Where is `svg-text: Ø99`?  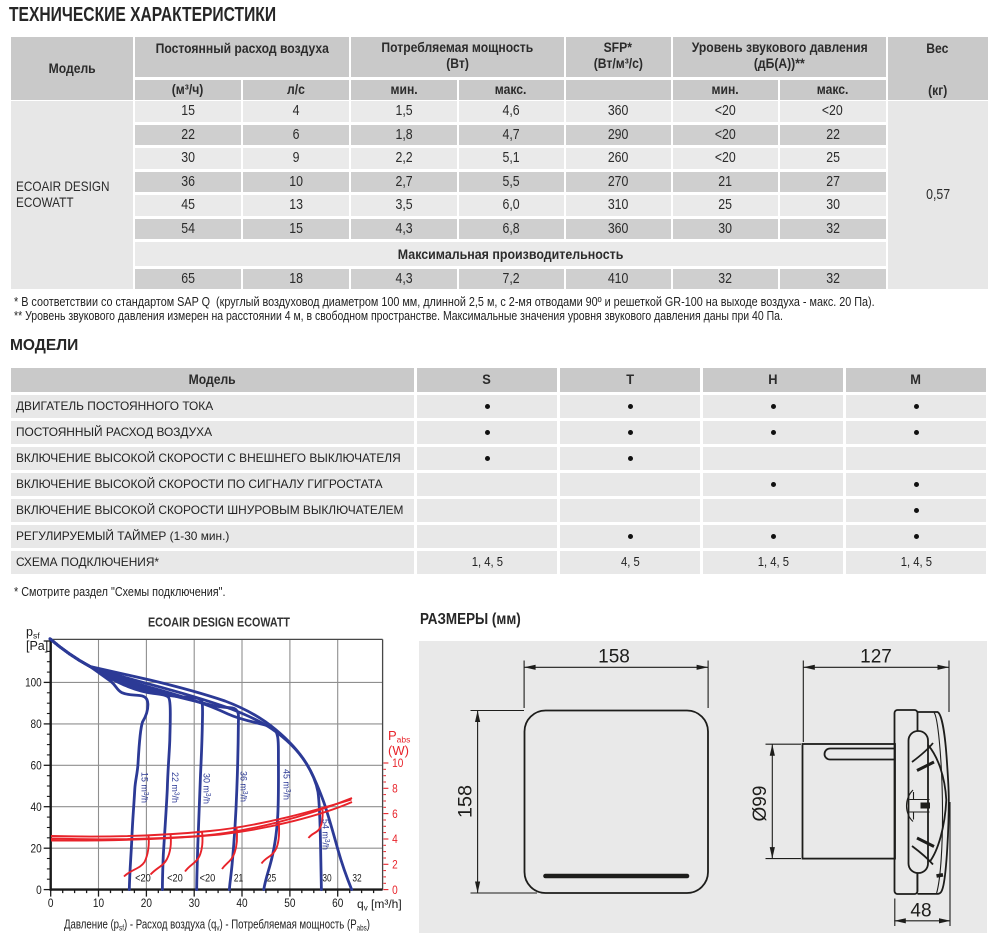 svg-text: Ø99 is located at coordinates (760, 804).